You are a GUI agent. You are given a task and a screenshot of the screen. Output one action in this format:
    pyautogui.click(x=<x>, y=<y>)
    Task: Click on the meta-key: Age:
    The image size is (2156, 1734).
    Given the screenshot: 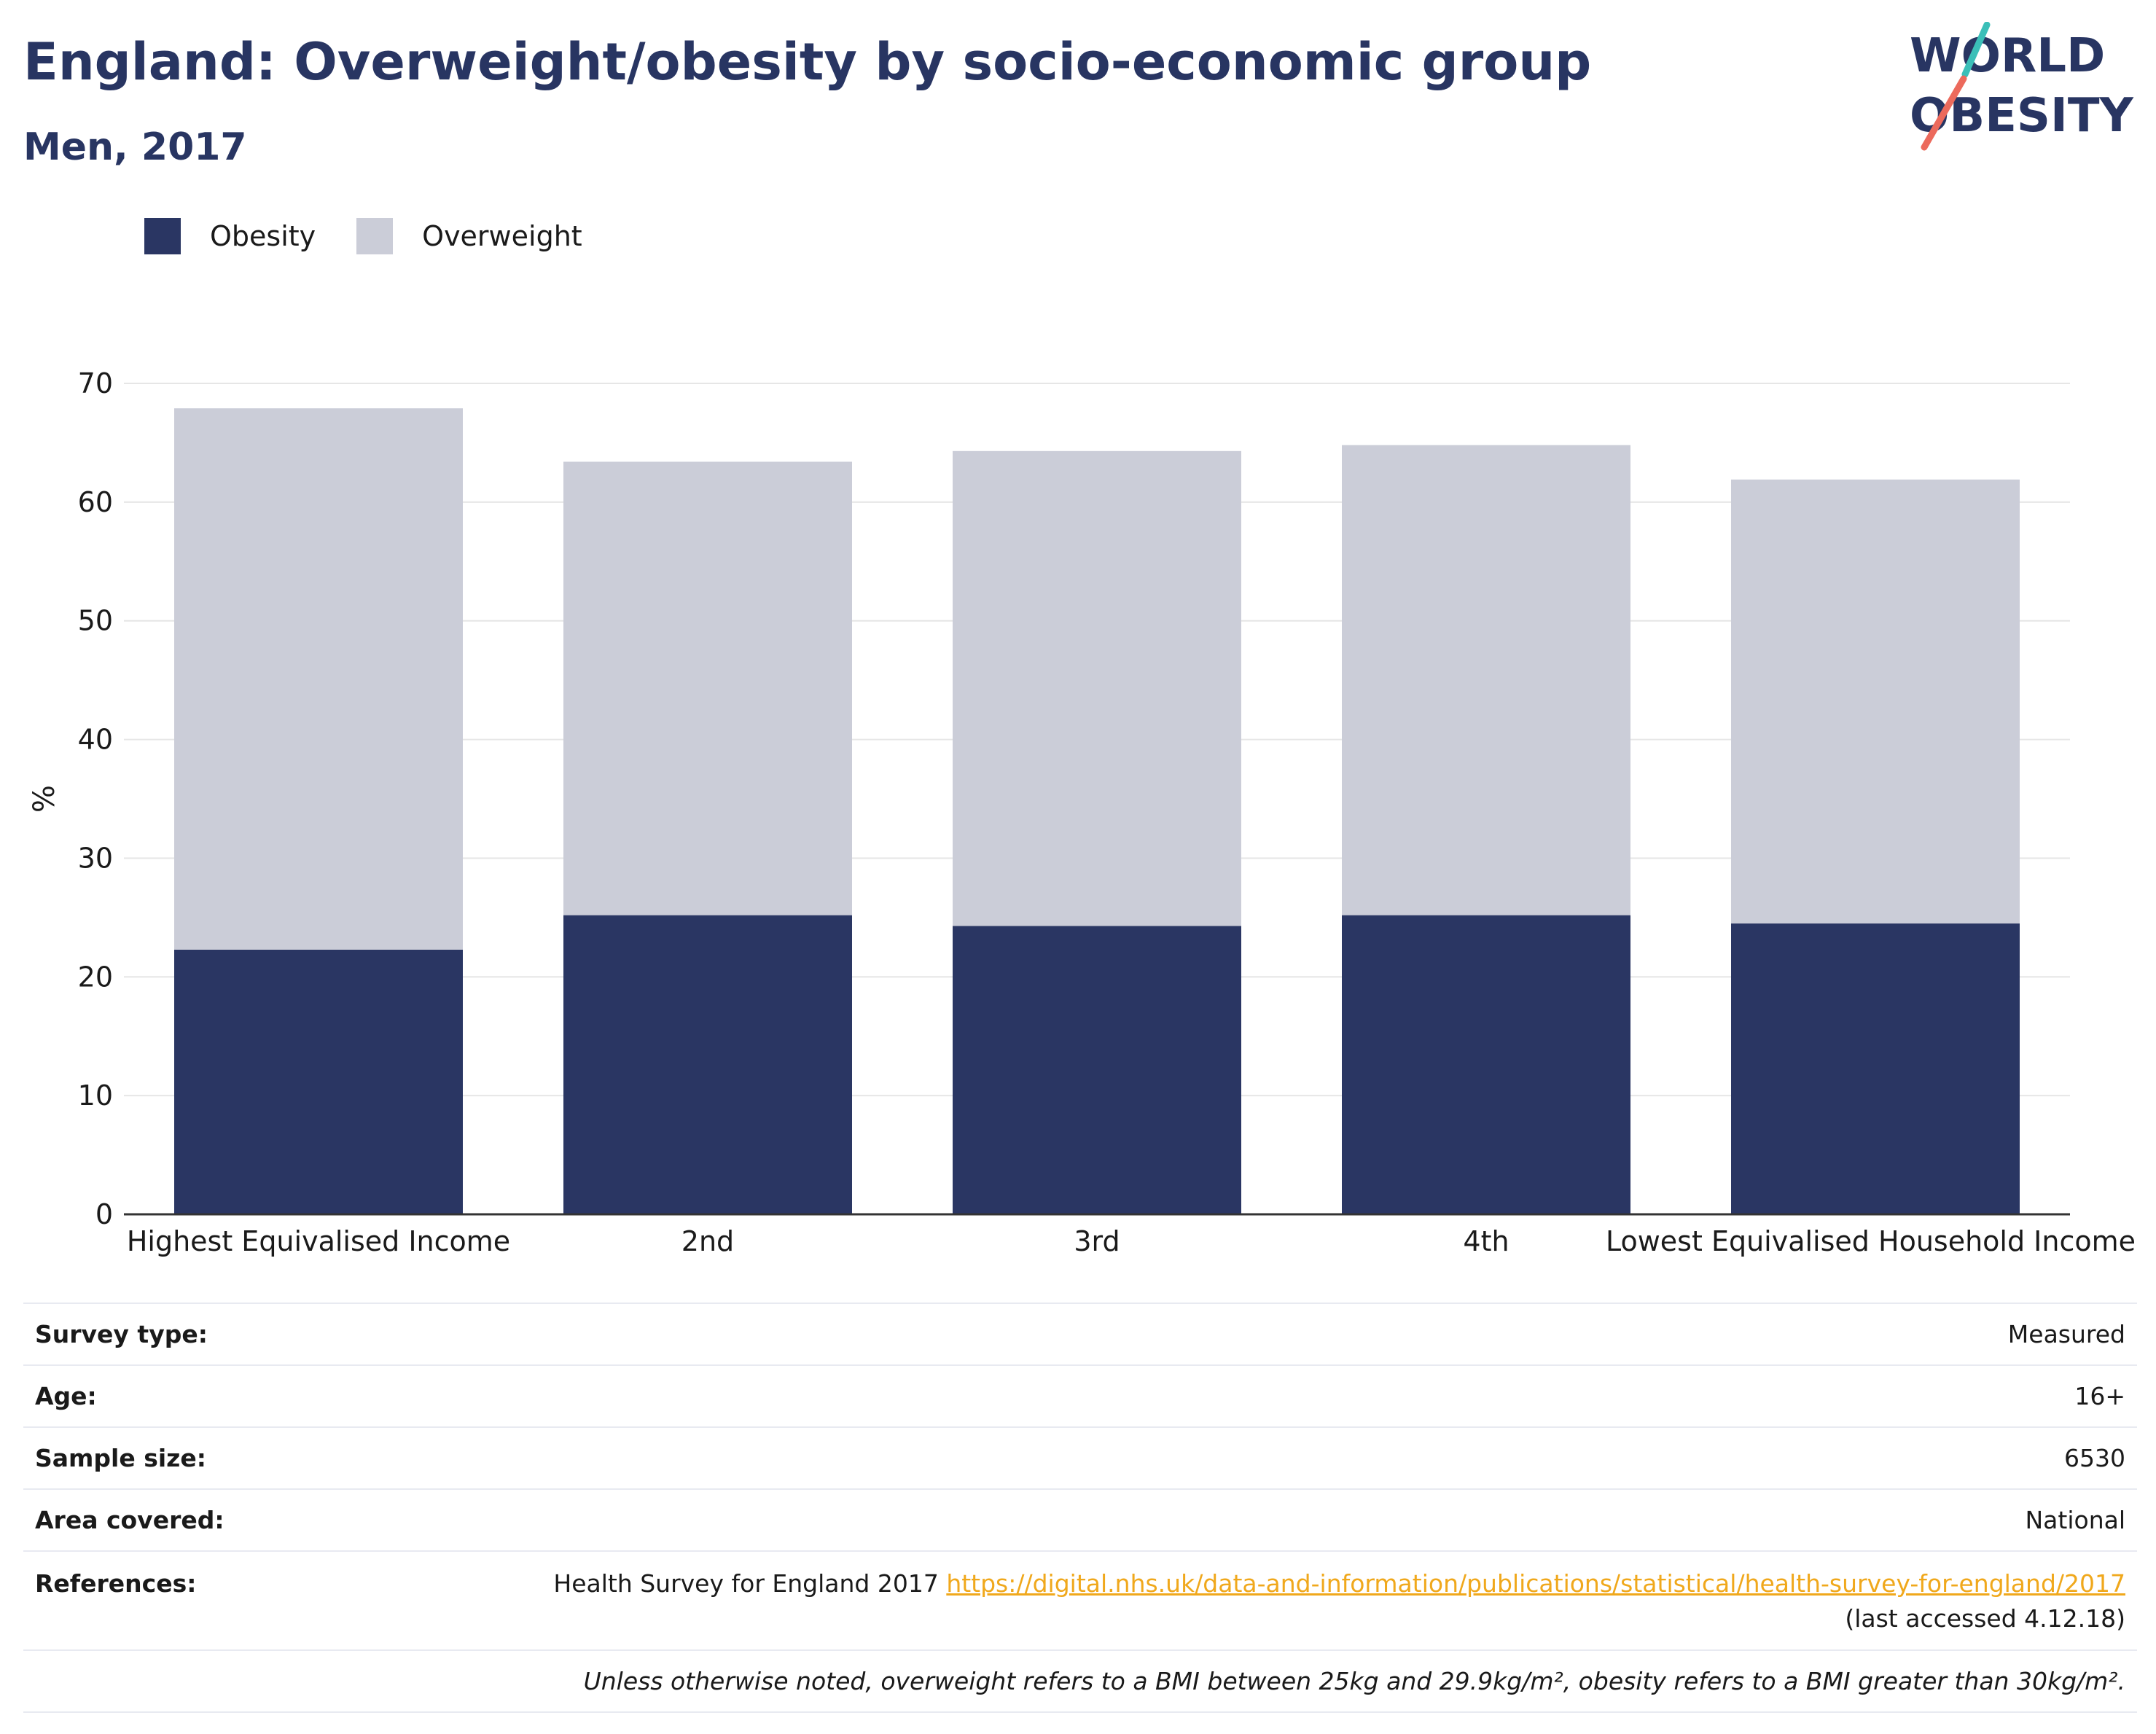 What is the action you would take?
    pyautogui.click(x=217, y=1395)
    